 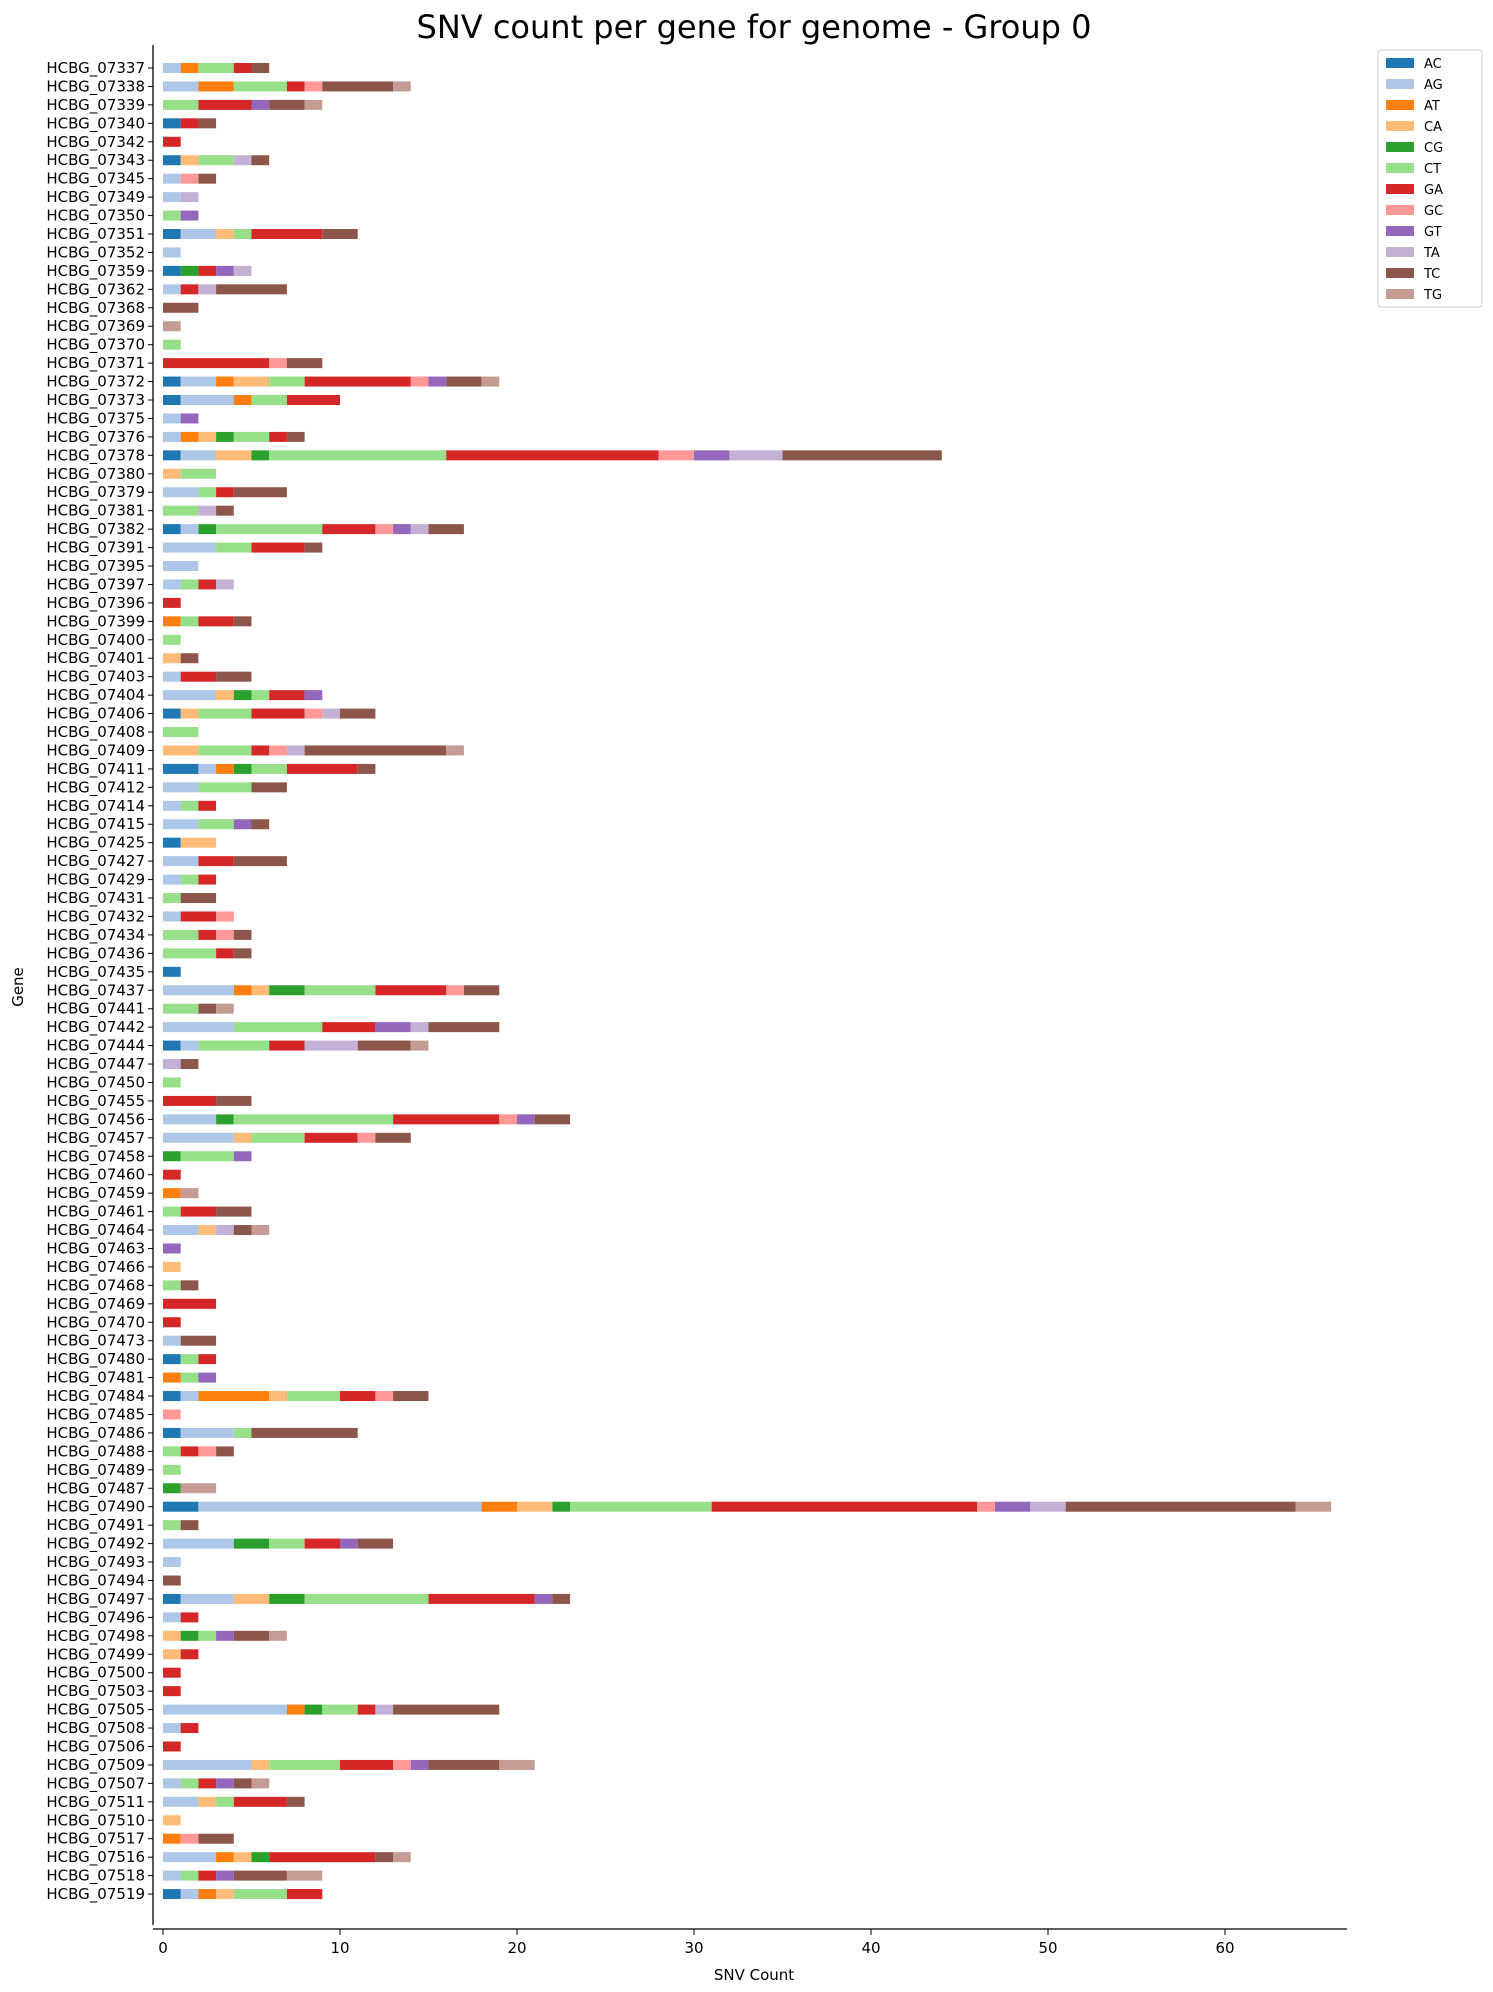 What do you see at coordinates (95, 86) in the screenshot?
I see `y-tick-label: HCBG_07338` at bounding box center [95, 86].